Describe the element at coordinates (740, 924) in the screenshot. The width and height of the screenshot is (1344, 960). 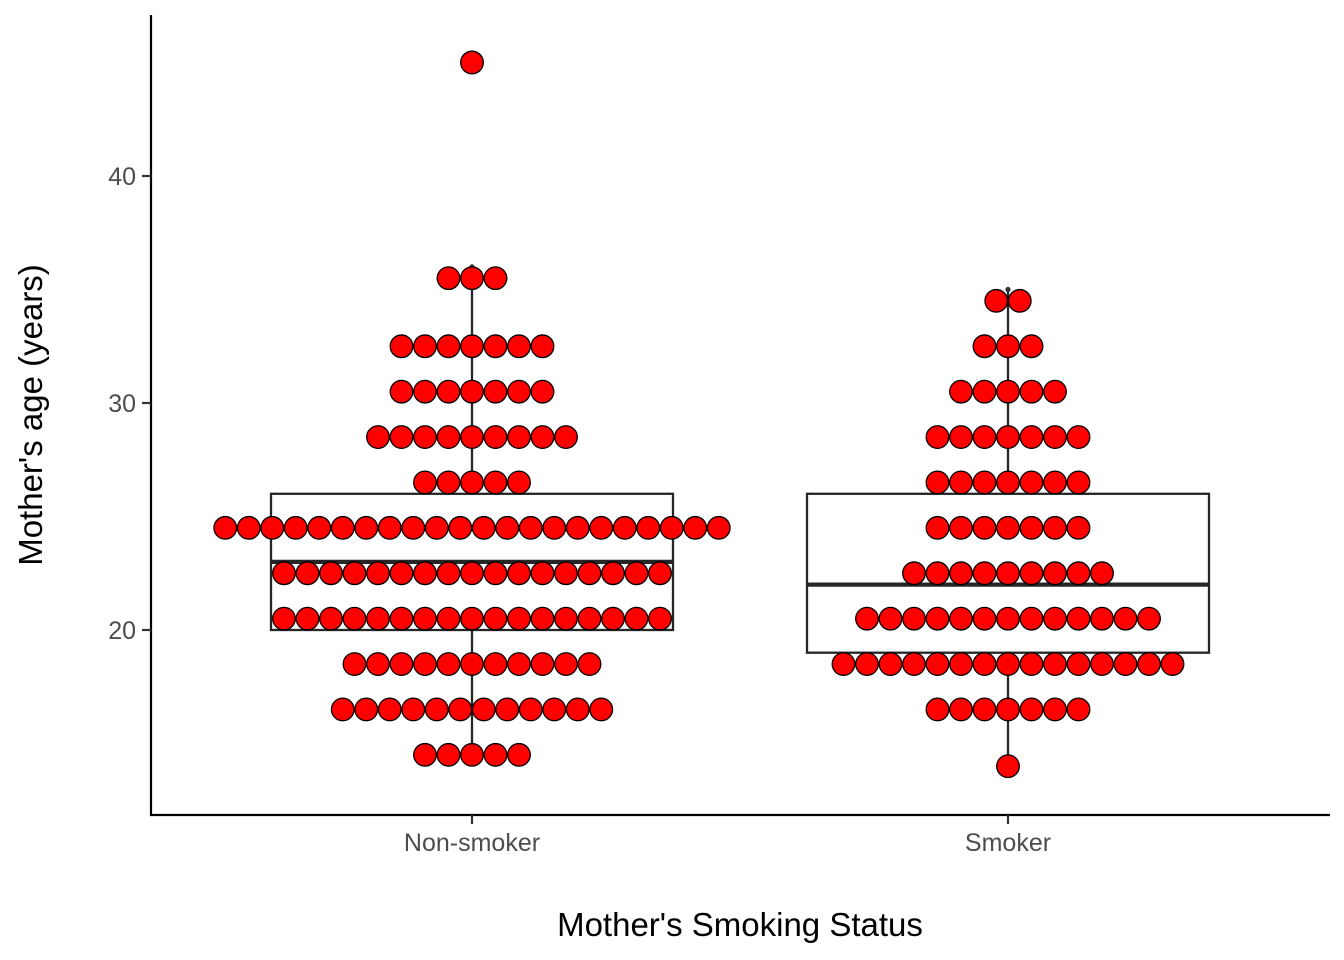
I see `x-axis-title: Mother's Smoking Status` at that location.